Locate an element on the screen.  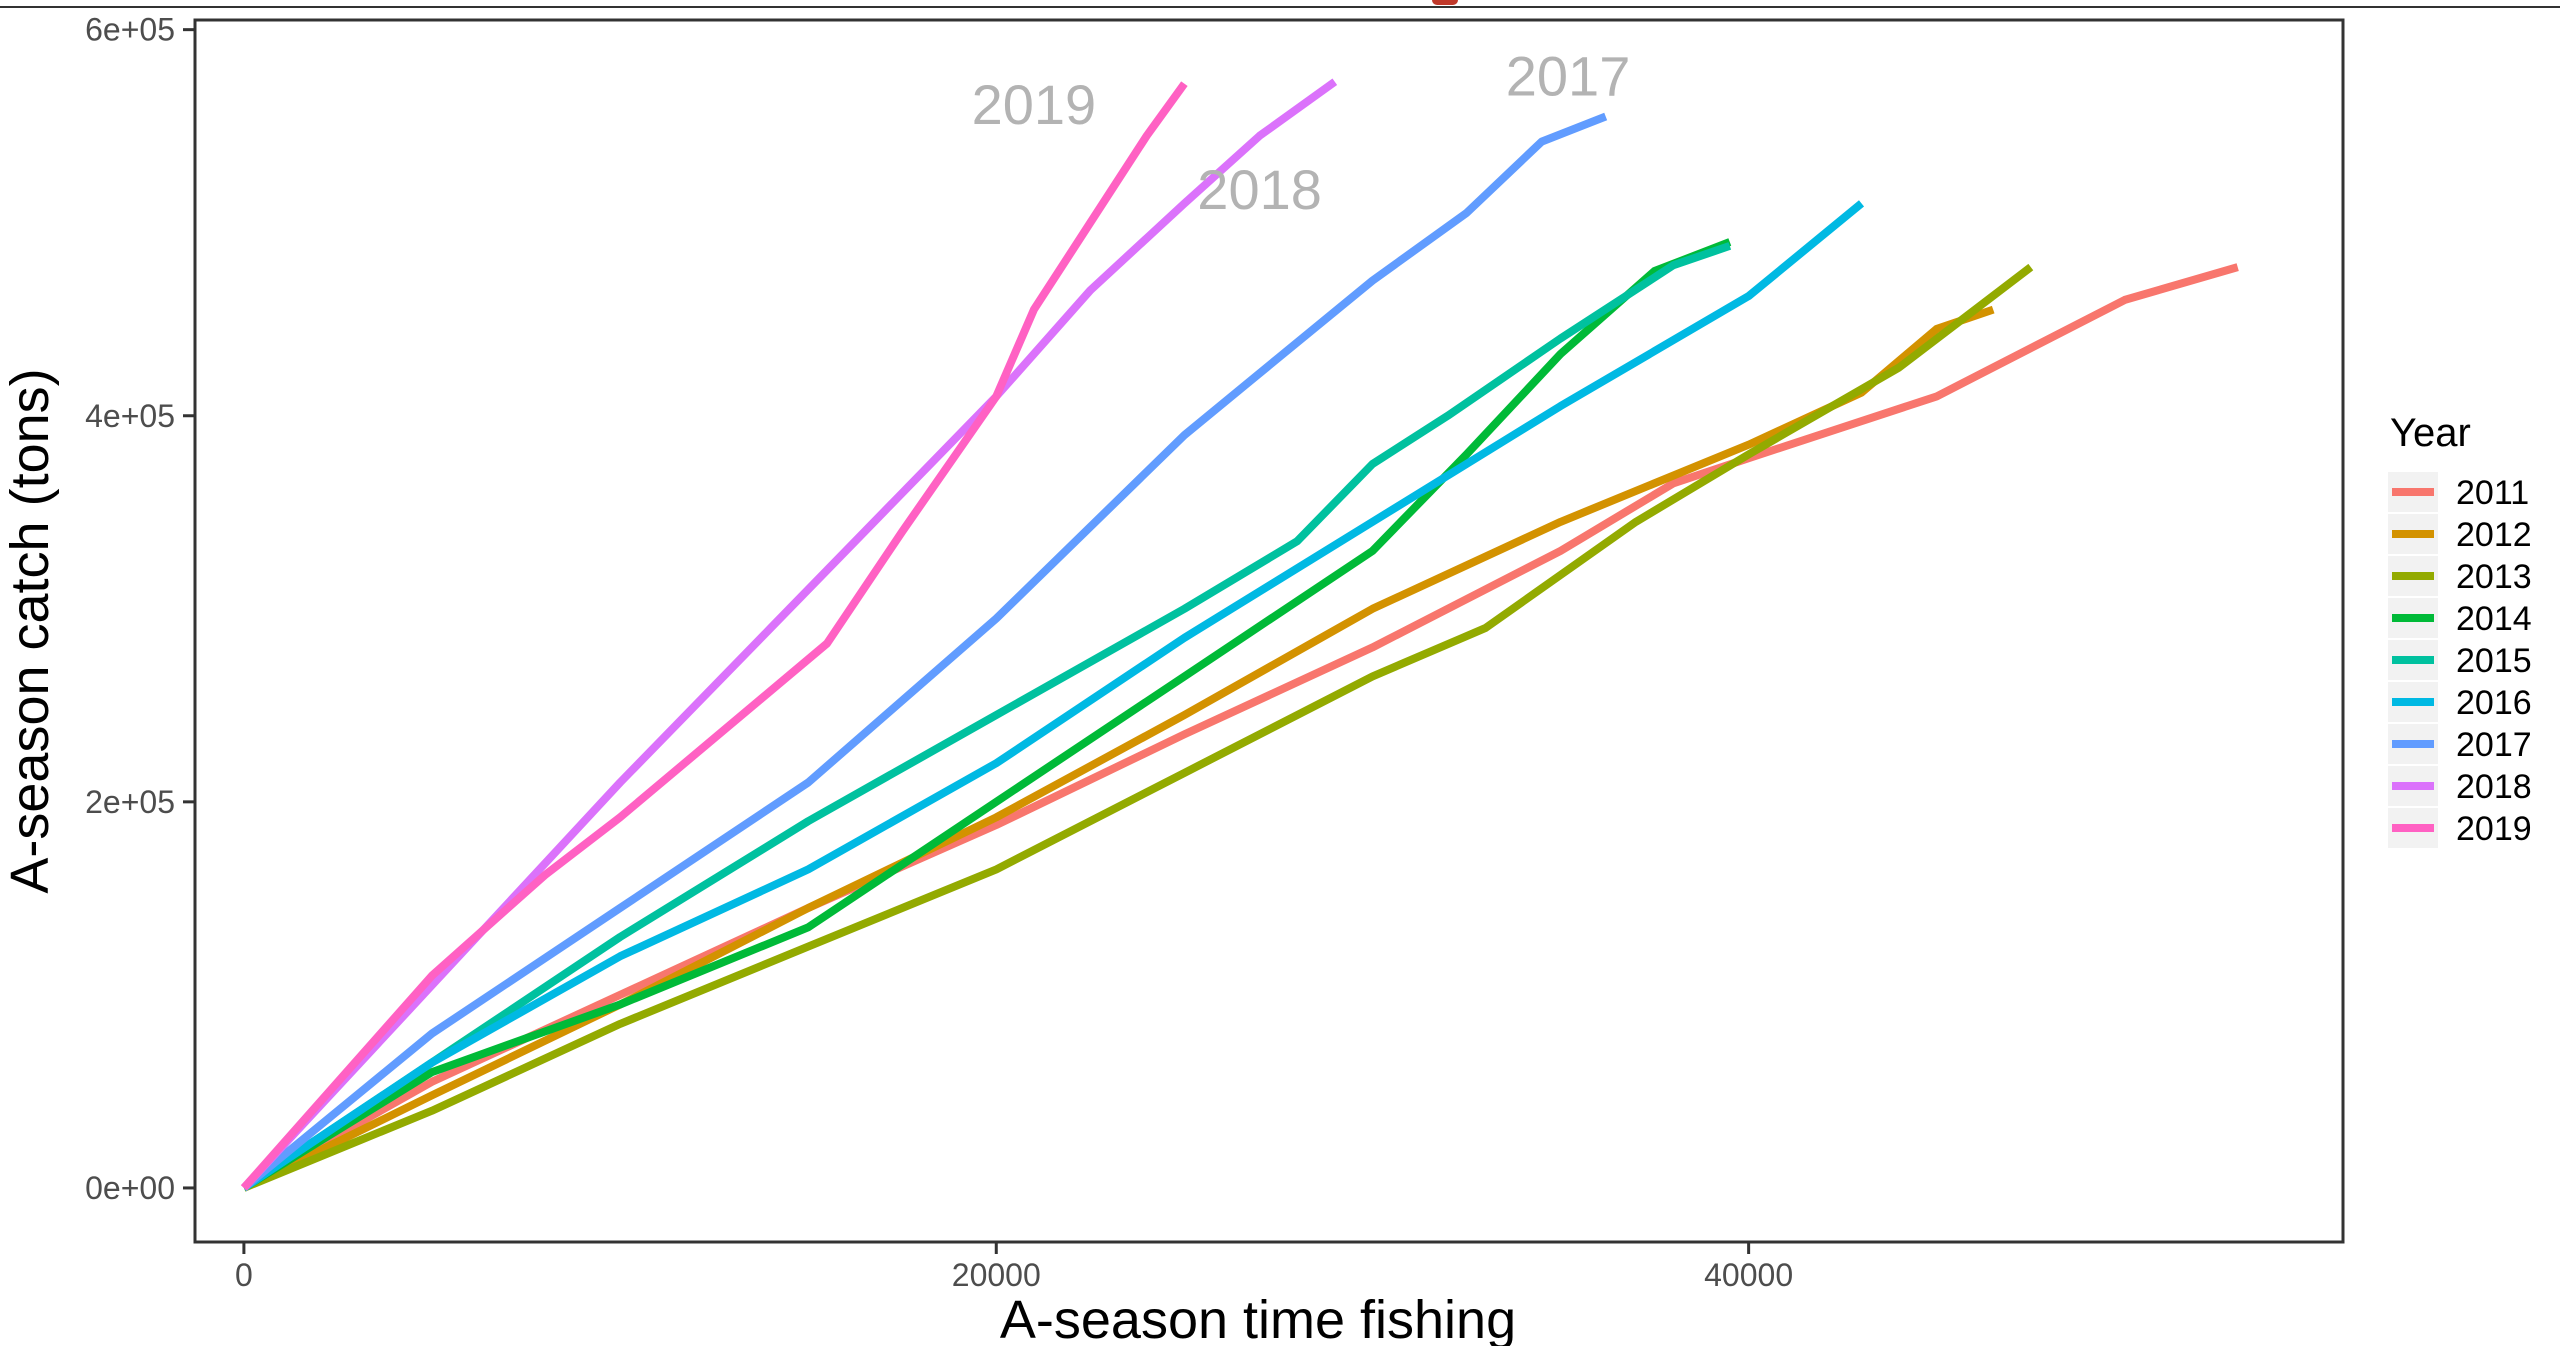
y-tick-label: 4e+05 is located at coordinates (130, 416).